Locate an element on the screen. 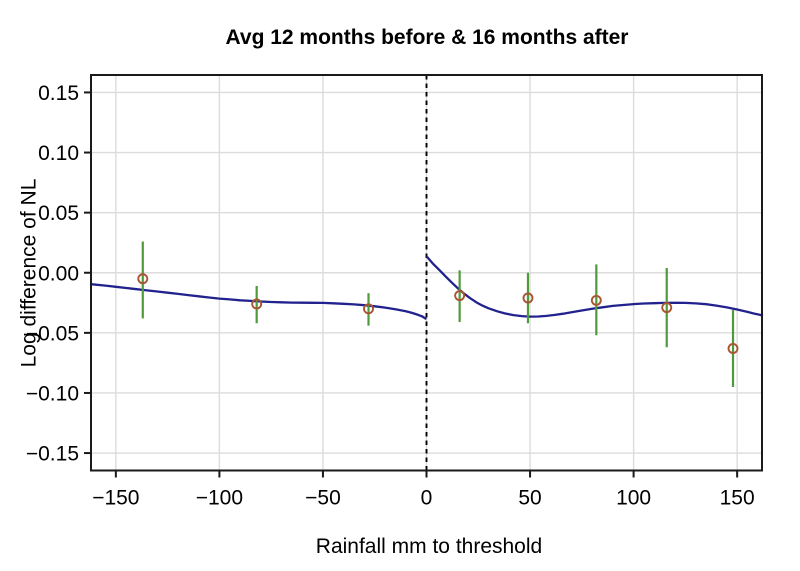  y-tick-label: −0.10 is located at coordinates (52, 393).